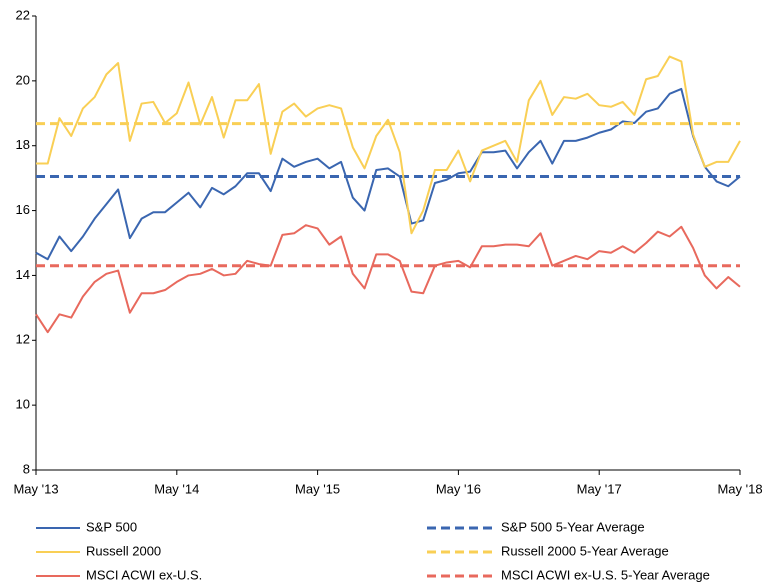 The width and height of the screenshot is (769, 584). I want to click on legend-label: MSCI ACWI ex-U.S., so click(144, 574).